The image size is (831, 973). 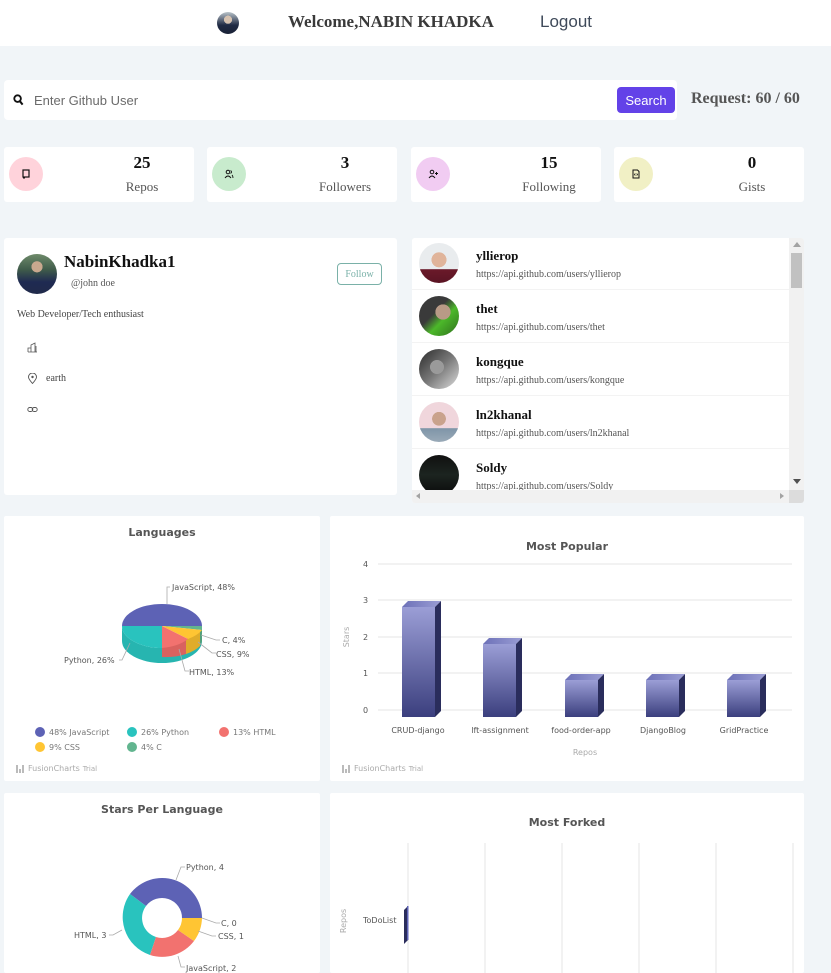 What do you see at coordinates (796, 496) in the screenshot?
I see `scrollbar-corner` at bounding box center [796, 496].